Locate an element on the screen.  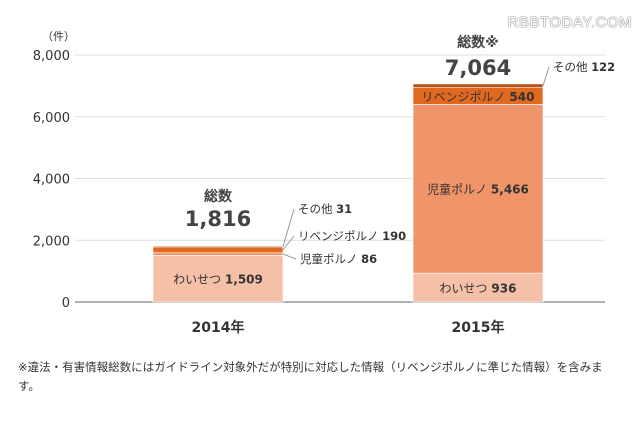
data-label: 児童ポルノ 5,466 is located at coordinates (478, 189).